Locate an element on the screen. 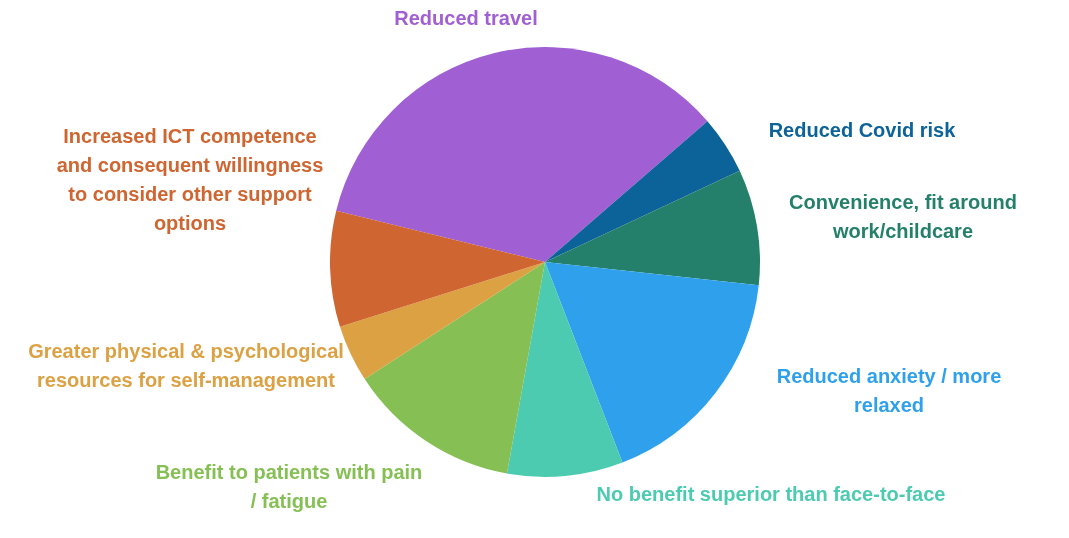 The height and width of the screenshot is (538, 1069). slice-label: Benefit to patients with pain / fatigue is located at coordinates (289, 487).